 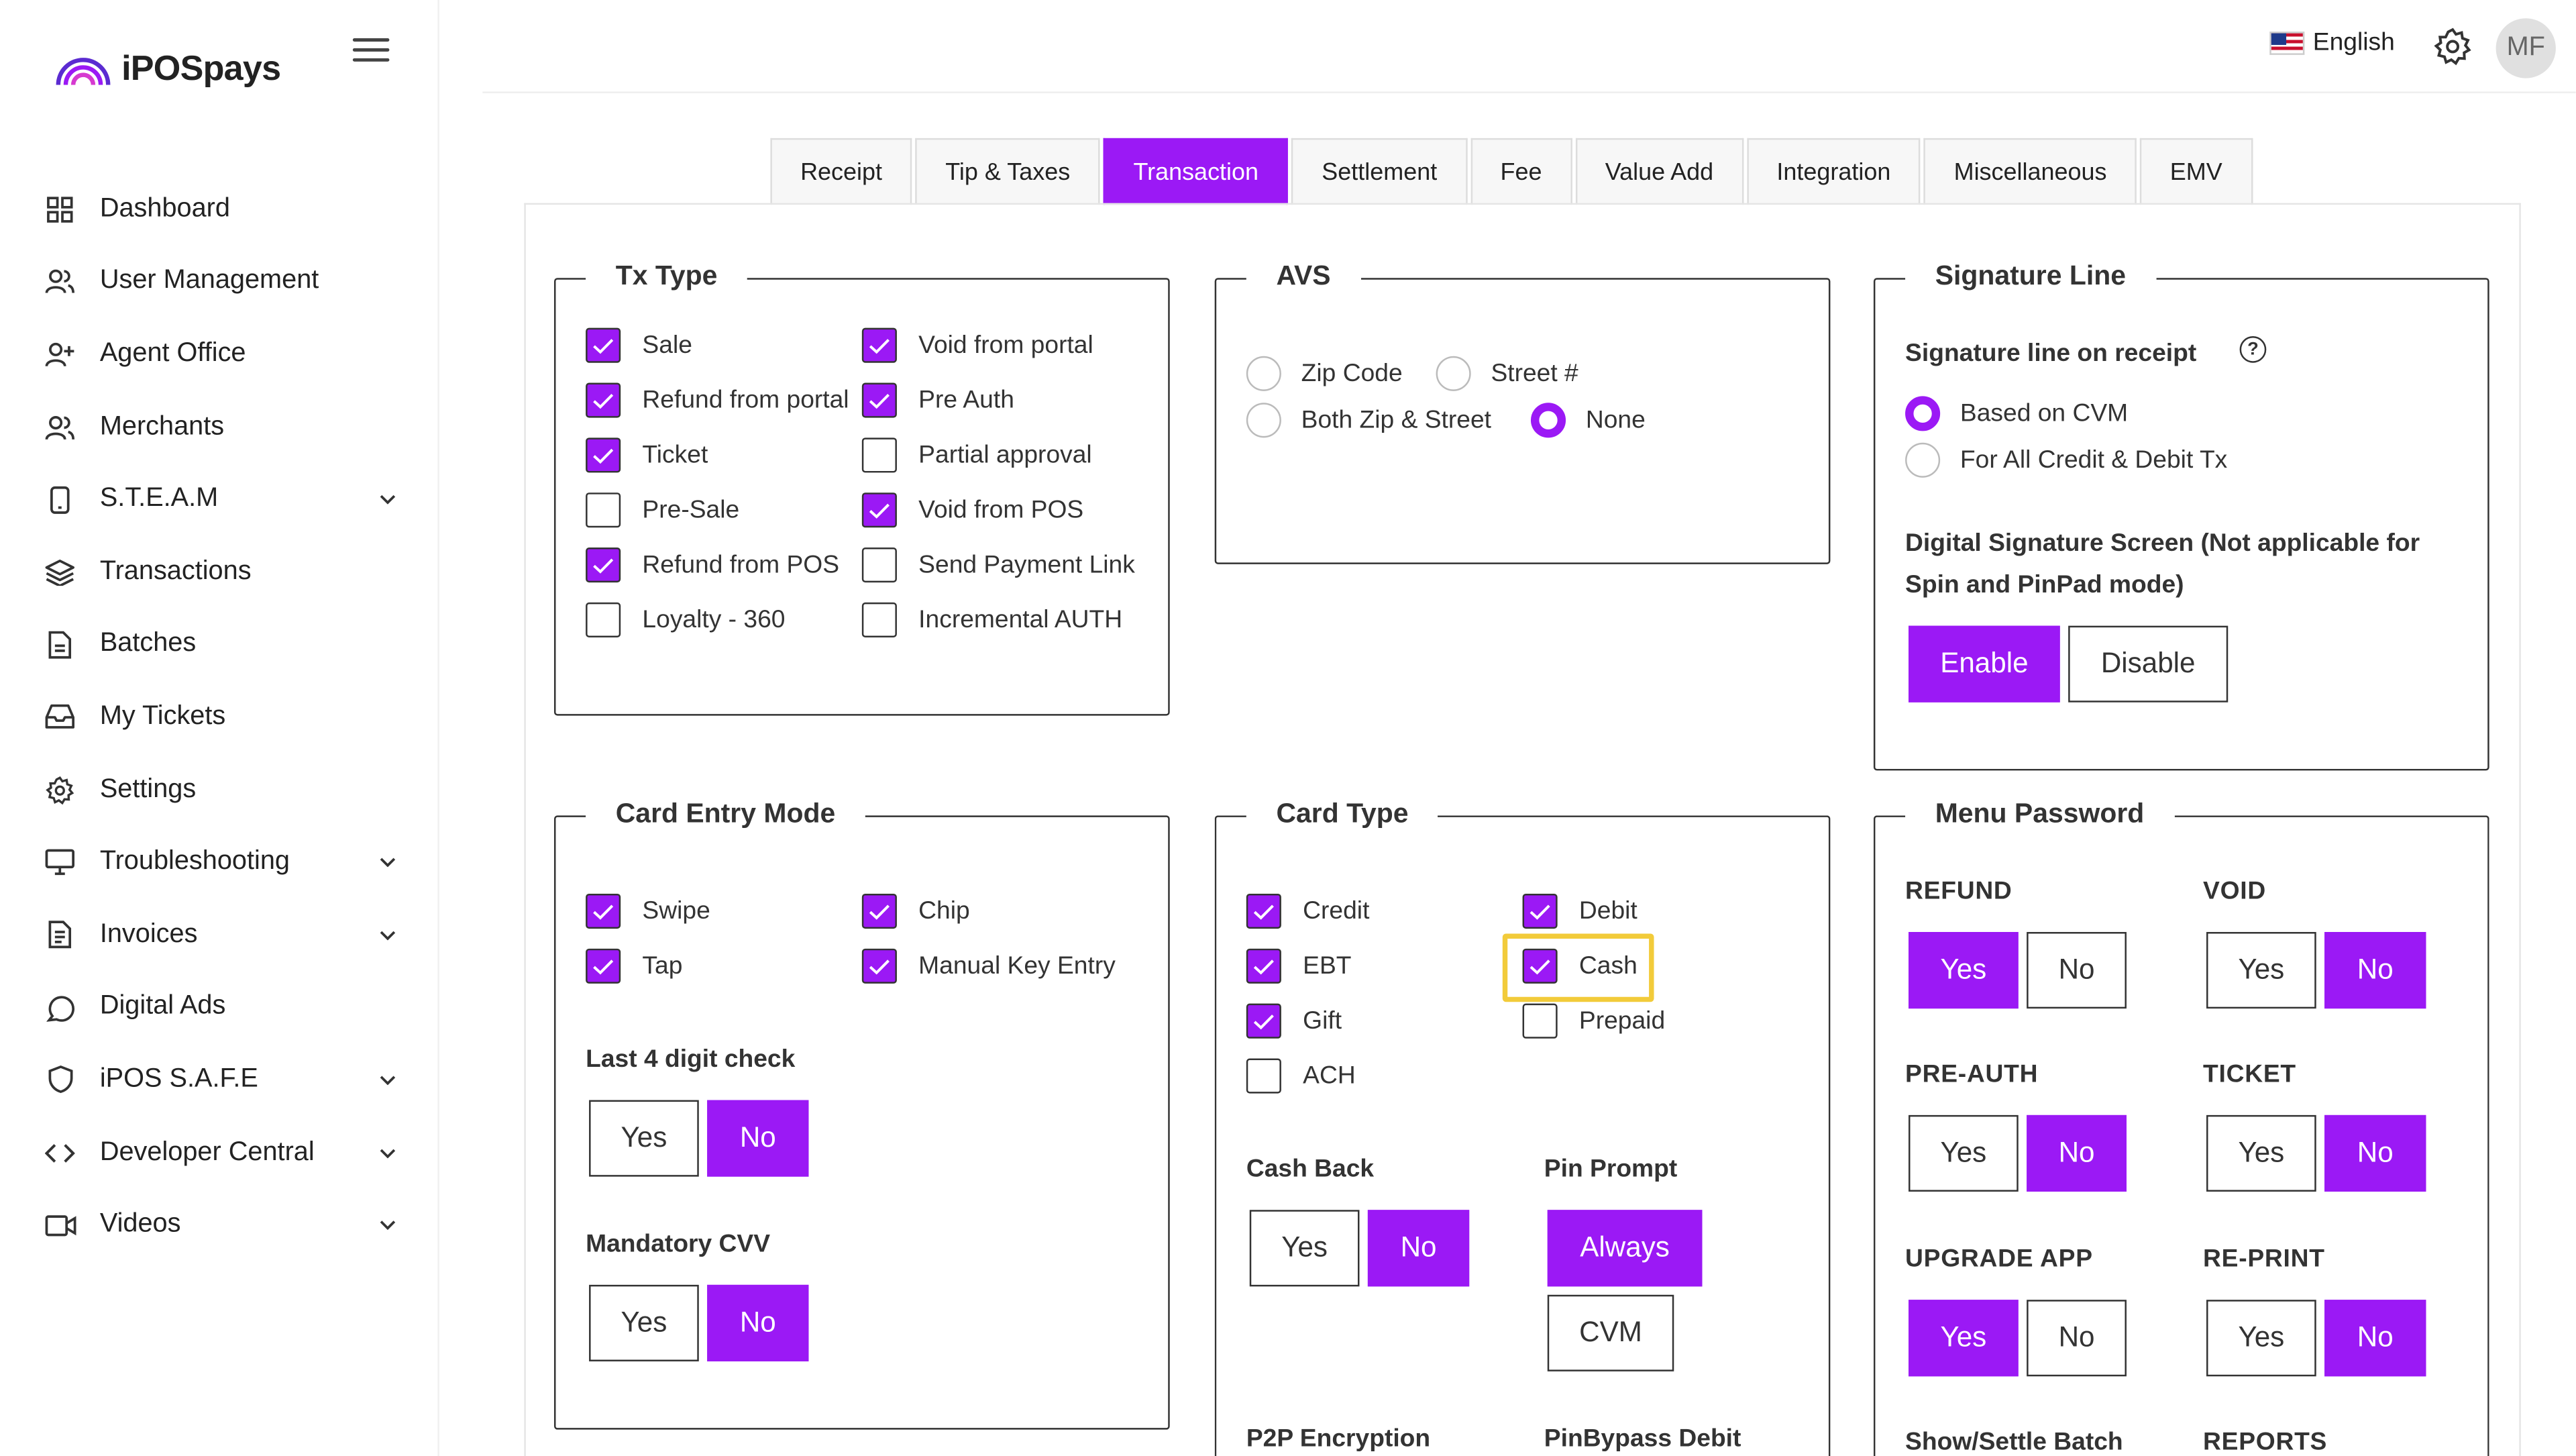 I want to click on sidebar-item-videos: Videos, so click(x=221, y=1225).